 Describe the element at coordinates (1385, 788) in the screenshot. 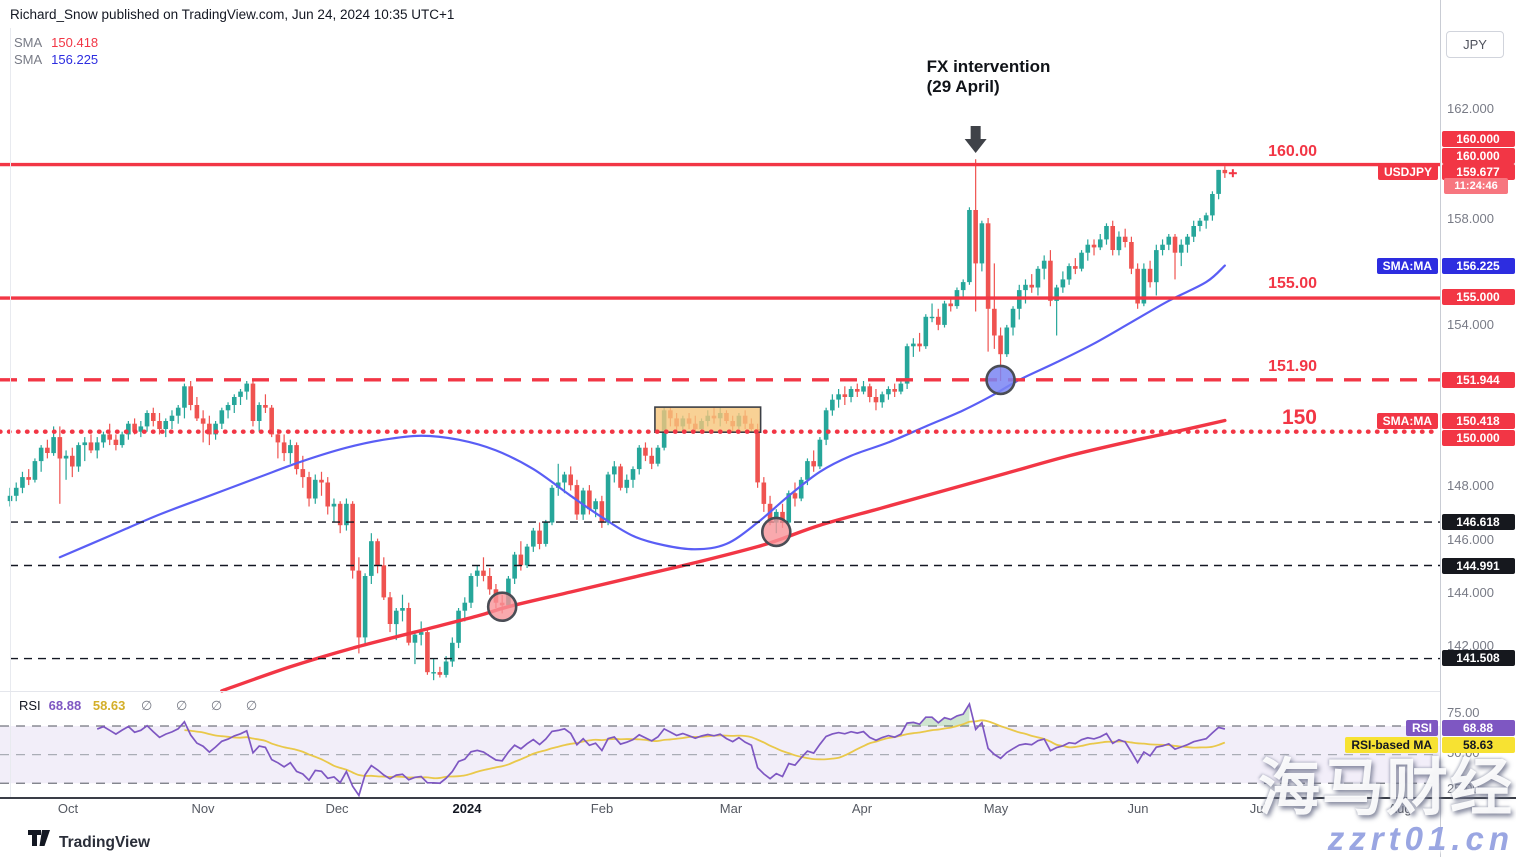

I see `watermark-cn-text: 海马财经` at that location.